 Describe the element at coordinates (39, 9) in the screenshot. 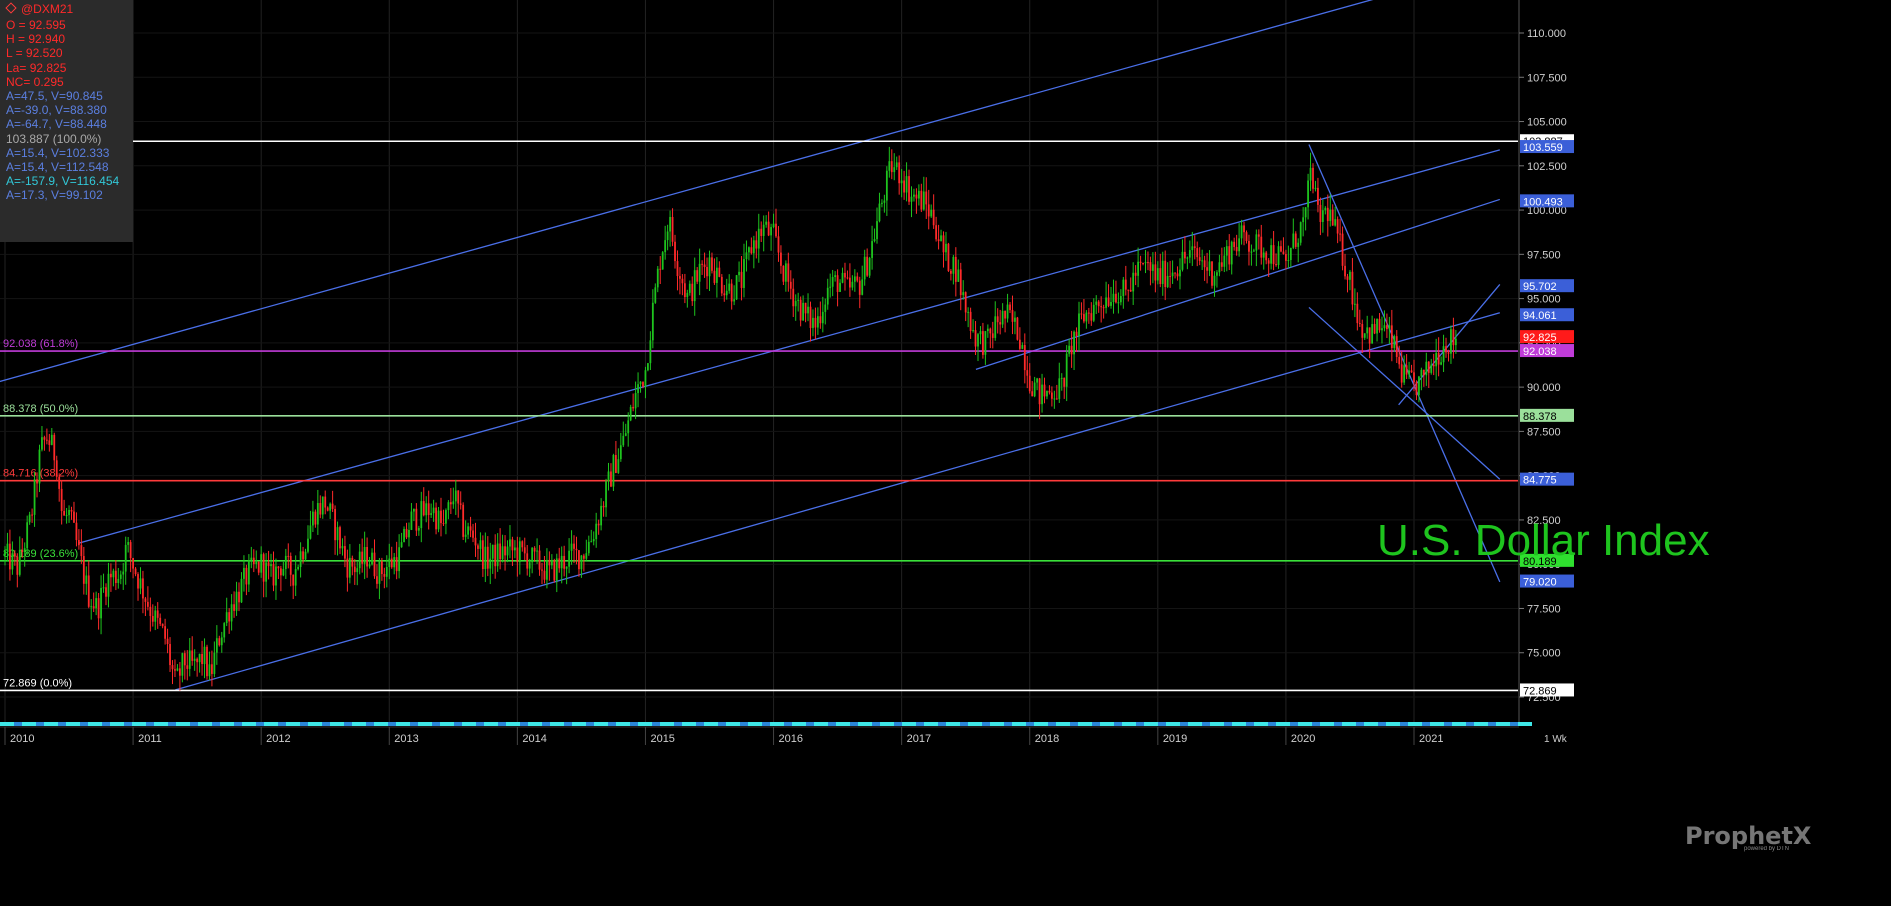

I see `symbol-label: @DXM21` at that location.